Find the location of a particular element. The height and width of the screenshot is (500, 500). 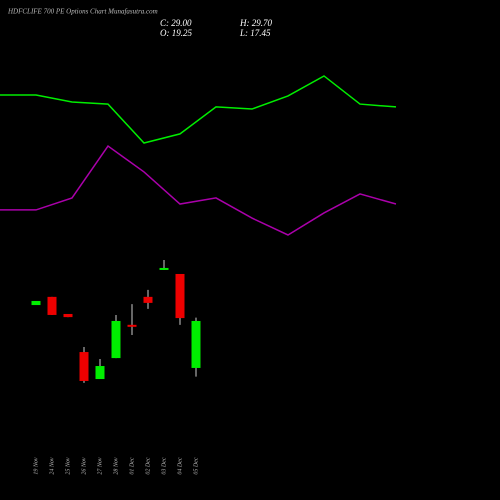

open-label: O: 19.25 is located at coordinates (176, 33).